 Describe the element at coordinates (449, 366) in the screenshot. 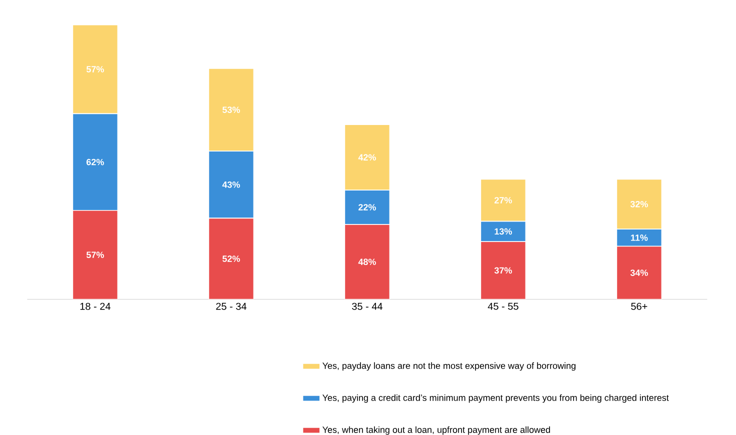

I see `legend-label: Yes, payday loans are not the most expensive way of borrowing` at that location.